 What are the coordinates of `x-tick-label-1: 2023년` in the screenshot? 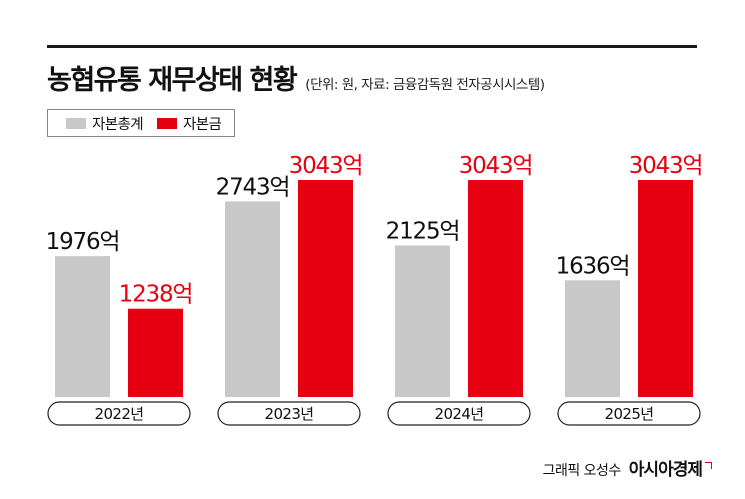 It's located at (289, 414).